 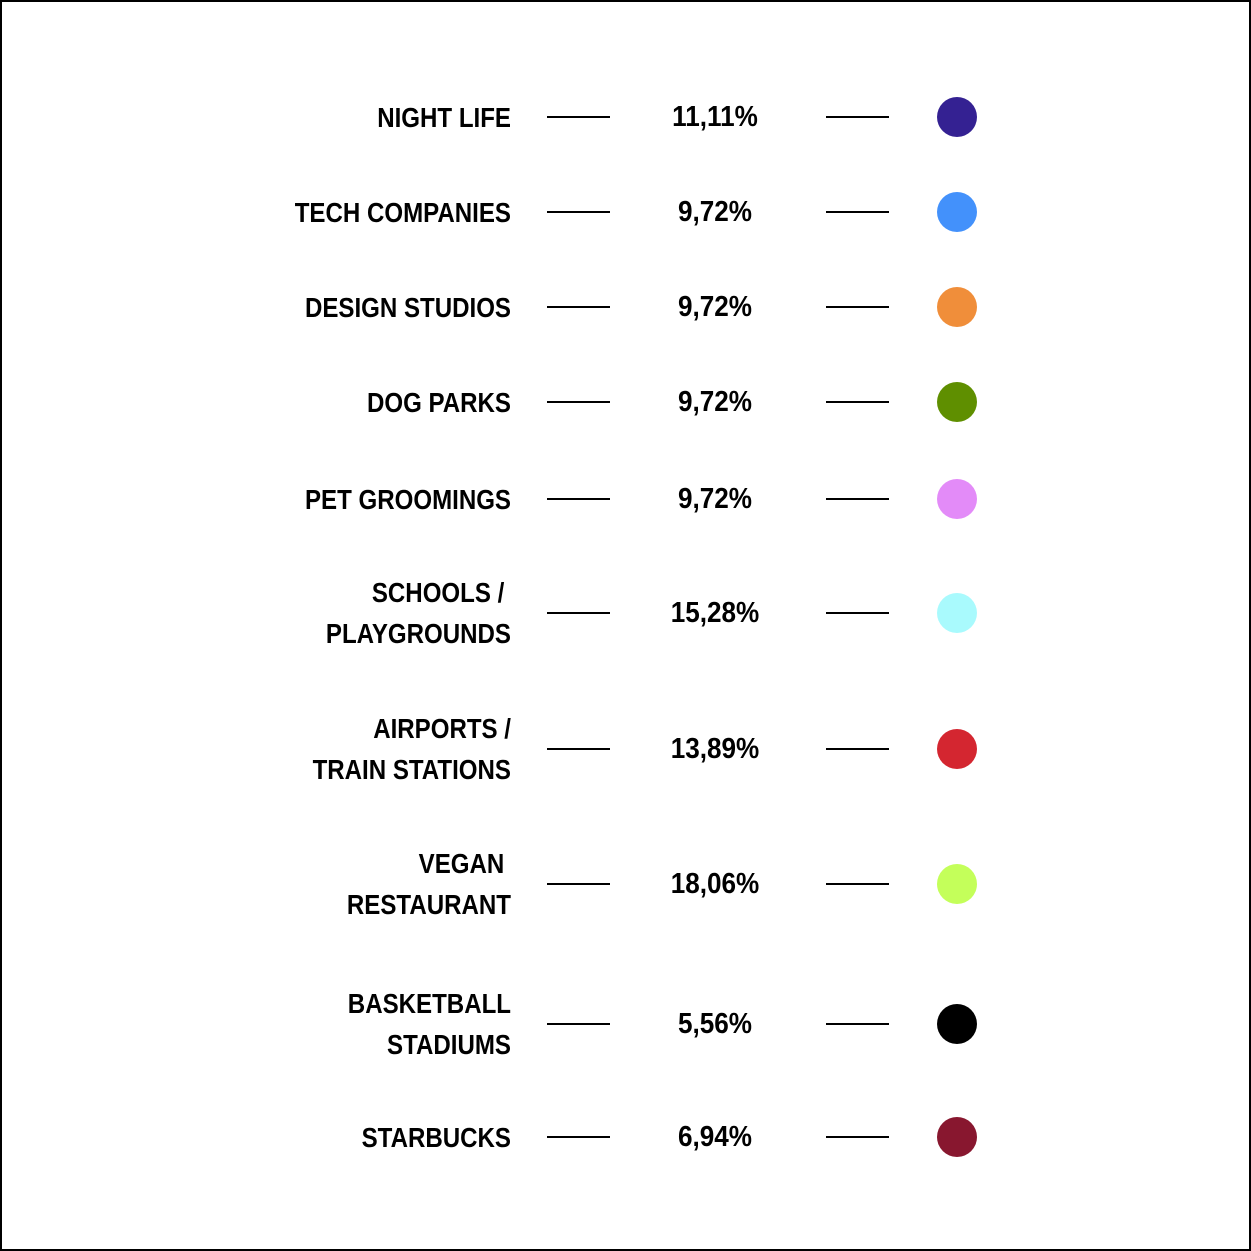 I want to click on row-label-line: VEGAN, so click(x=464, y=863).